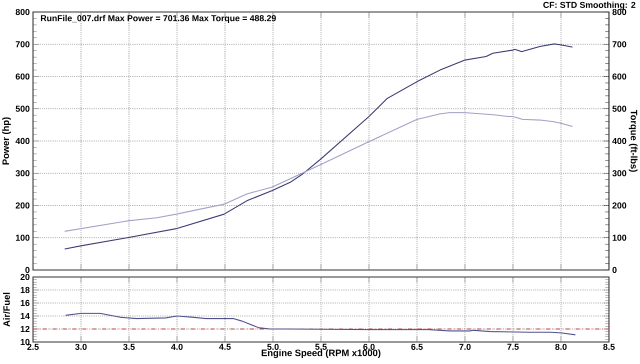 The height and width of the screenshot is (364, 640). I want to click on y2-tick-label: 0, so click(614, 270).